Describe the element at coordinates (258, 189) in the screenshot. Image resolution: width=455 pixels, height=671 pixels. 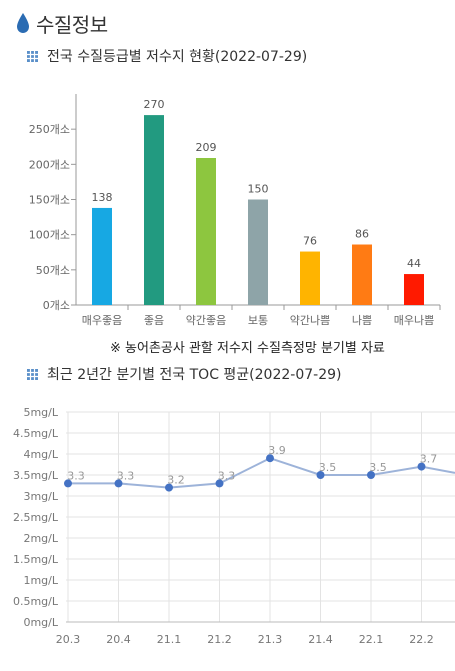
I see `data-label: 150` at that location.